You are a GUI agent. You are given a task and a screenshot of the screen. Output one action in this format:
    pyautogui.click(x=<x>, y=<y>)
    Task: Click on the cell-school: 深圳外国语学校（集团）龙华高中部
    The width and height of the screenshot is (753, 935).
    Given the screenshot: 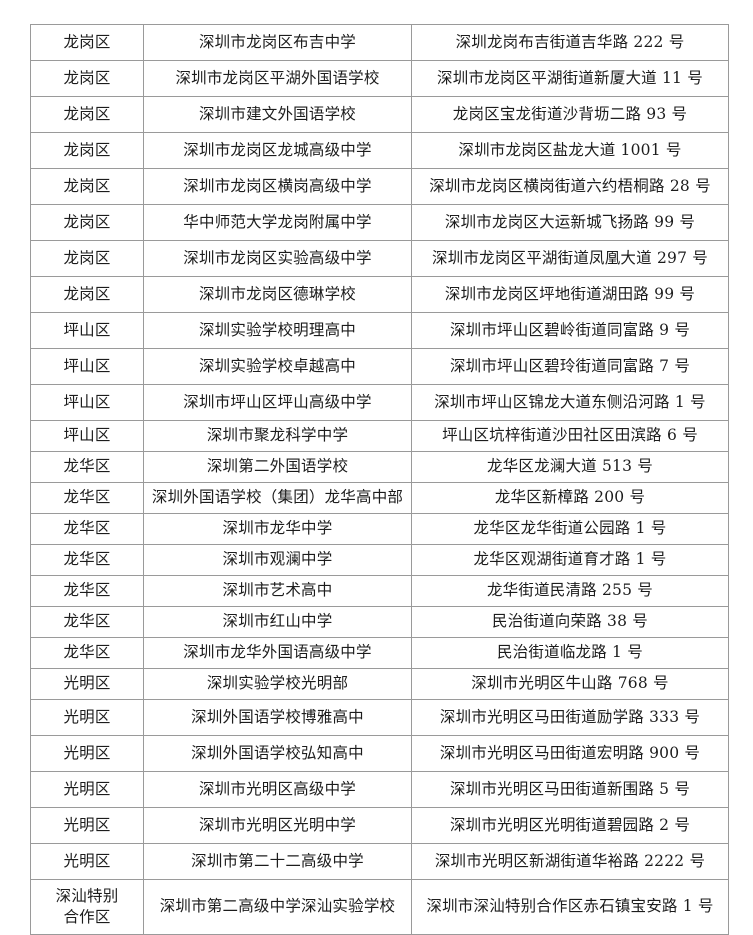 What is the action you would take?
    pyautogui.click(x=277, y=498)
    